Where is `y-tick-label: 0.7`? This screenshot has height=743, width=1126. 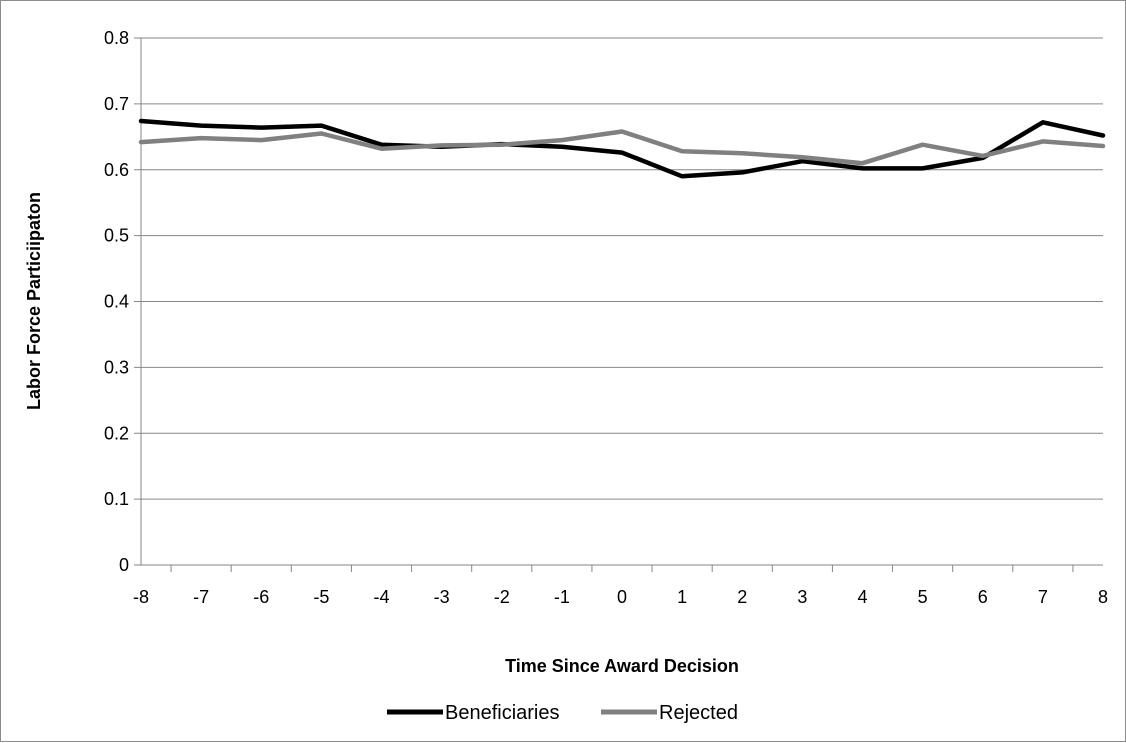
y-tick-label: 0.7 is located at coordinates (116, 104).